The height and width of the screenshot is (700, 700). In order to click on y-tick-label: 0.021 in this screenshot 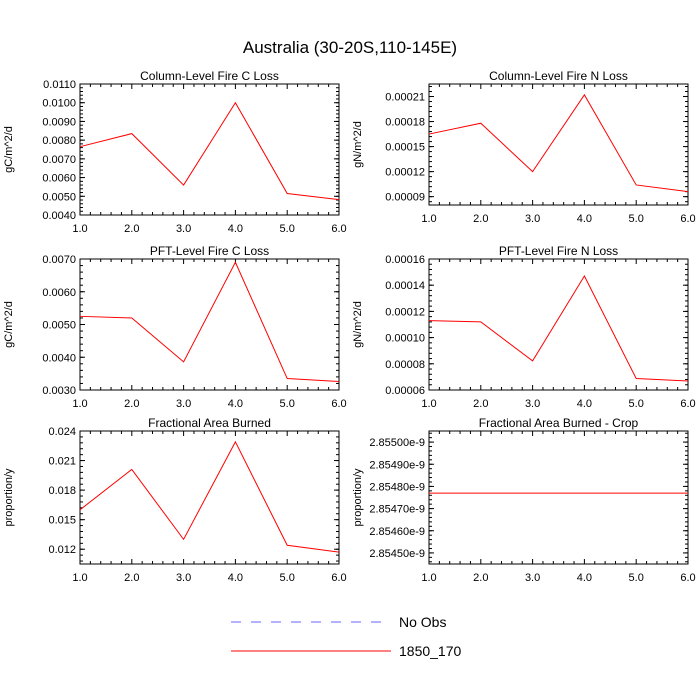, I will do `click(62, 462)`.